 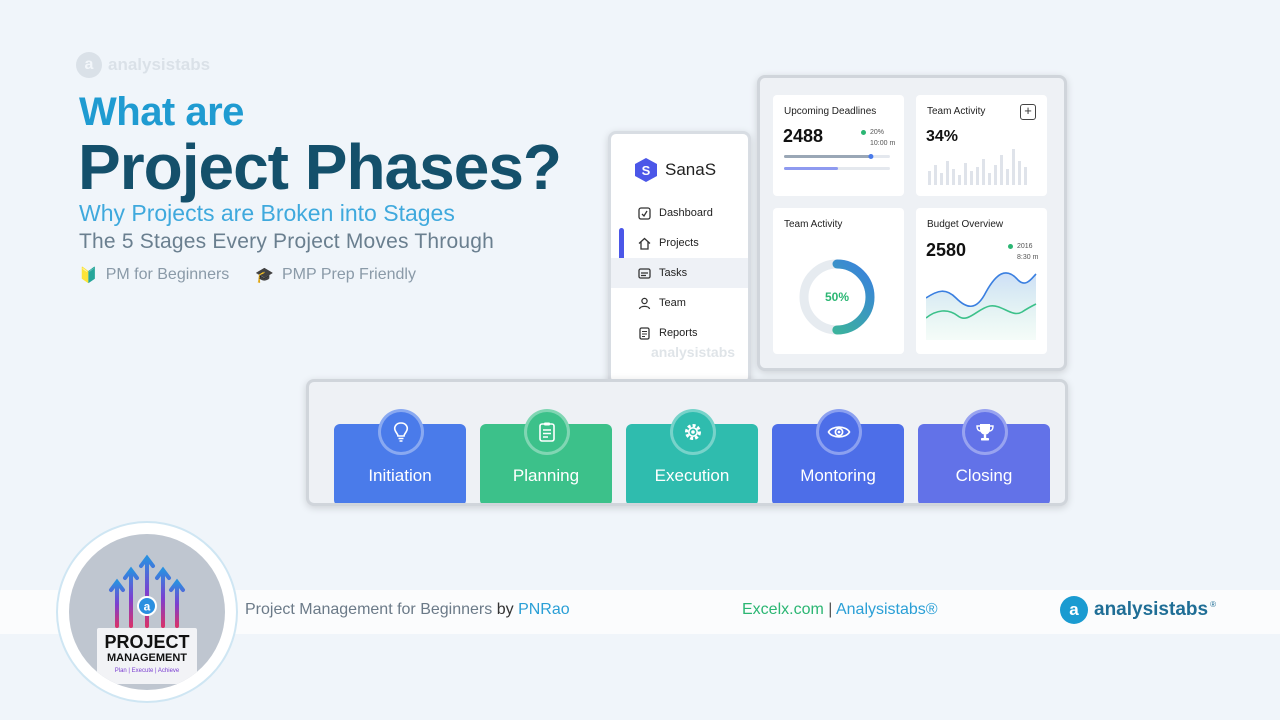 I want to click on phase-initiation: Initiation, so click(x=400, y=456).